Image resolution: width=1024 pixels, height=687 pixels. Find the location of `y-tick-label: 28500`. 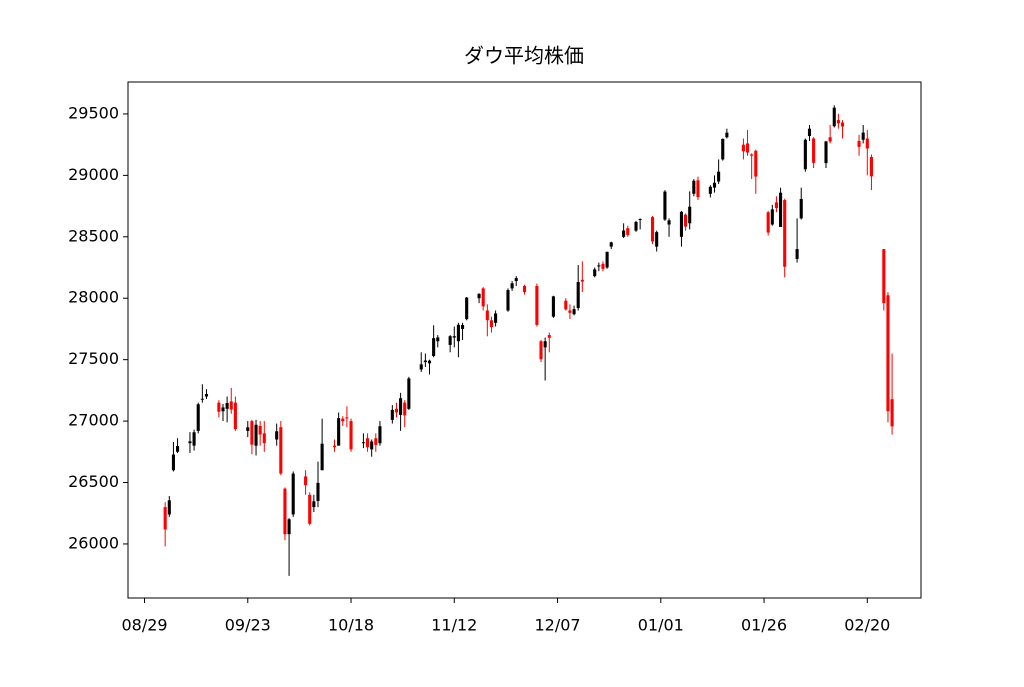

y-tick-label: 28500 is located at coordinates (93, 235).